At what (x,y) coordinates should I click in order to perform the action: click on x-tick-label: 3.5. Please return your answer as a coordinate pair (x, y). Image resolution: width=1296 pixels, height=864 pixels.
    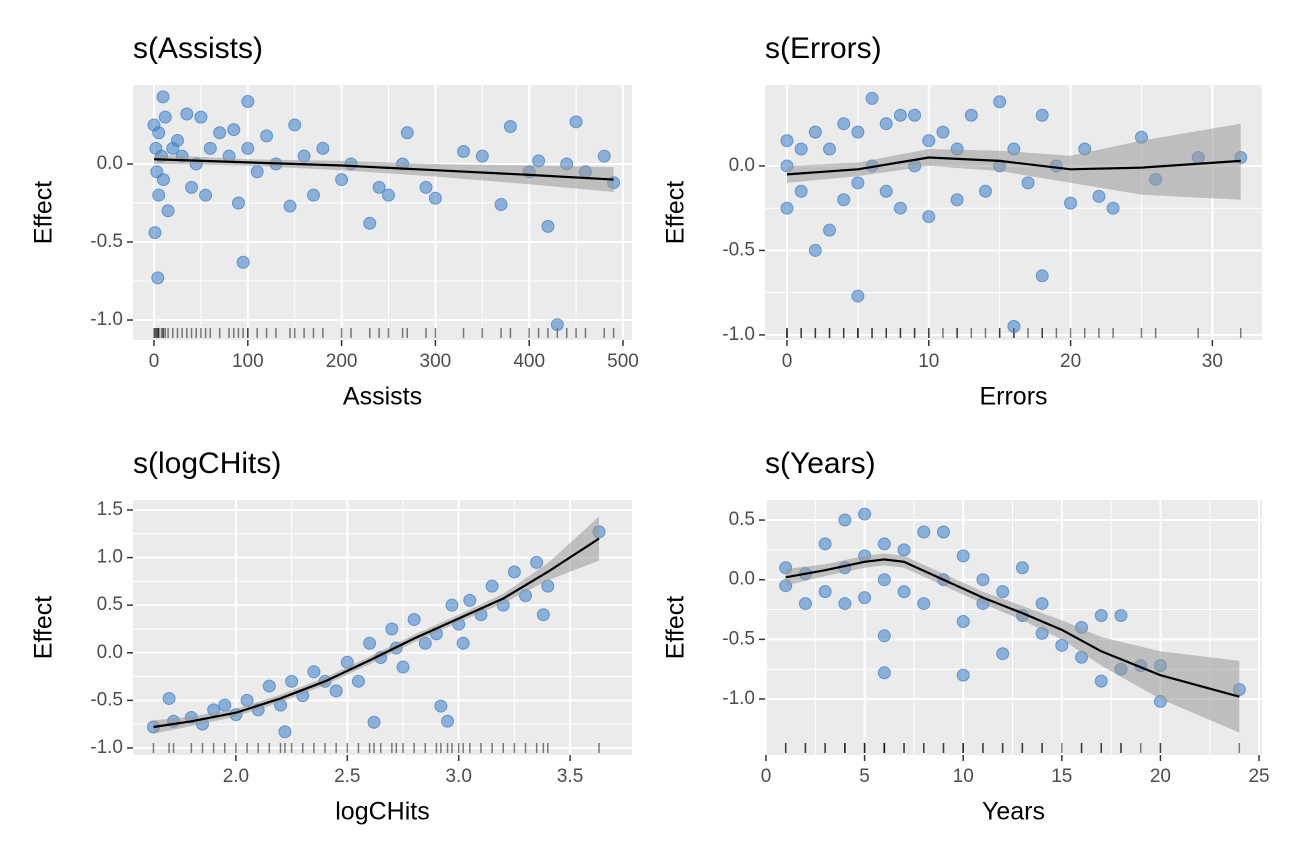
    Looking at the image, I should click on (570, 776).